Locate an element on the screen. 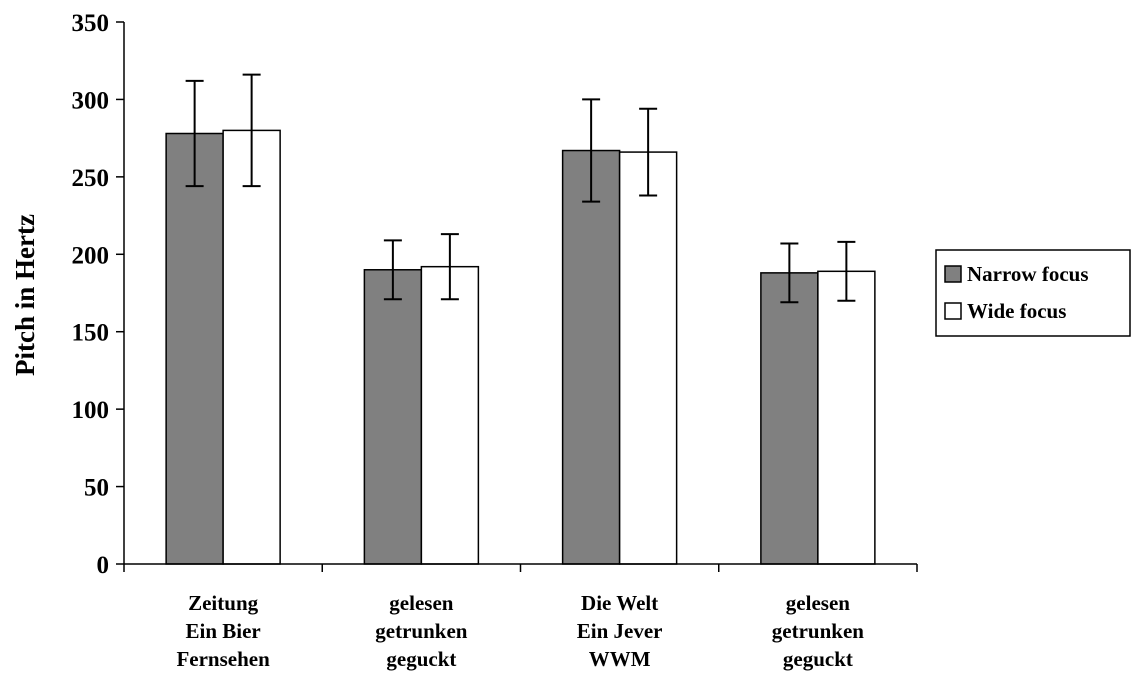  legend-box is located at coordinates (1033, 293).